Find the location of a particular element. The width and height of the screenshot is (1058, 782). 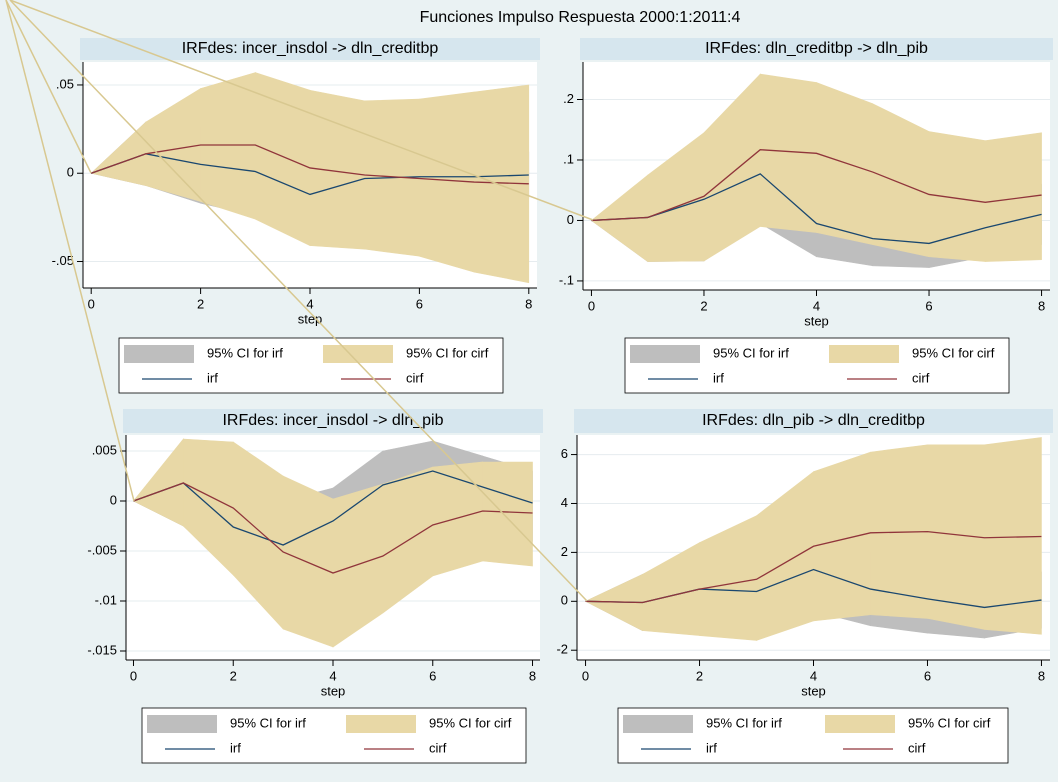

panel-title: IRFdes: dln_creditbp -> dln_pib is located at coordinates (816, 48).